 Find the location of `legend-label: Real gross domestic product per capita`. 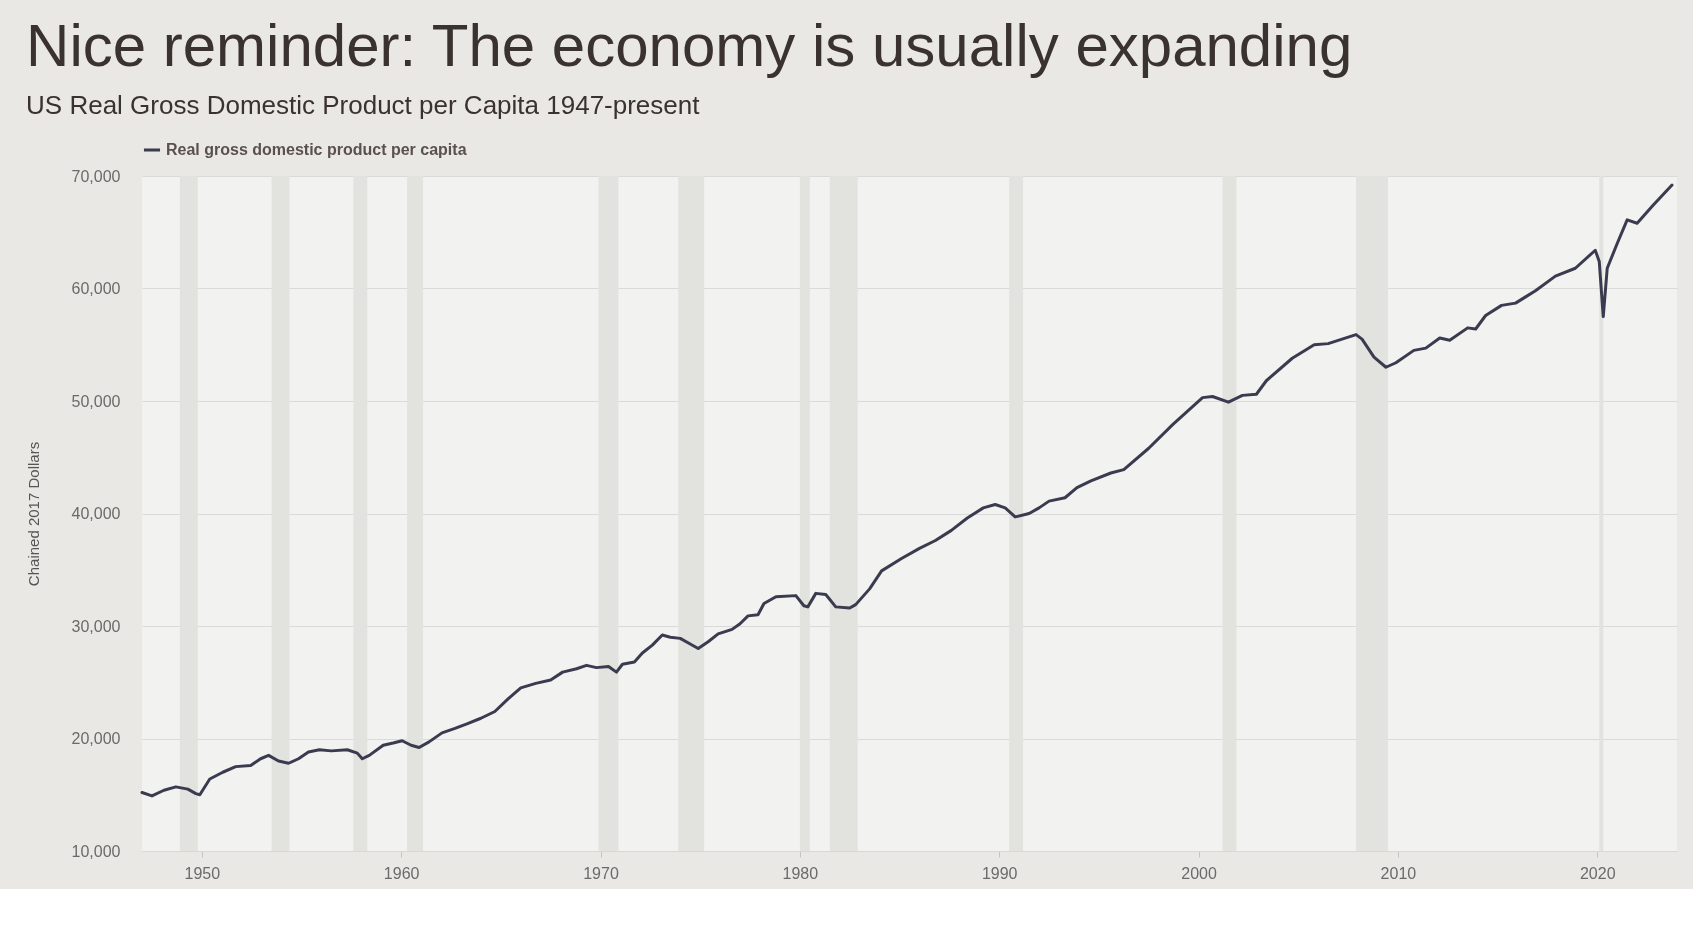

legend-label: Real gross domestic product per capita is located at coordinates (316, 149).